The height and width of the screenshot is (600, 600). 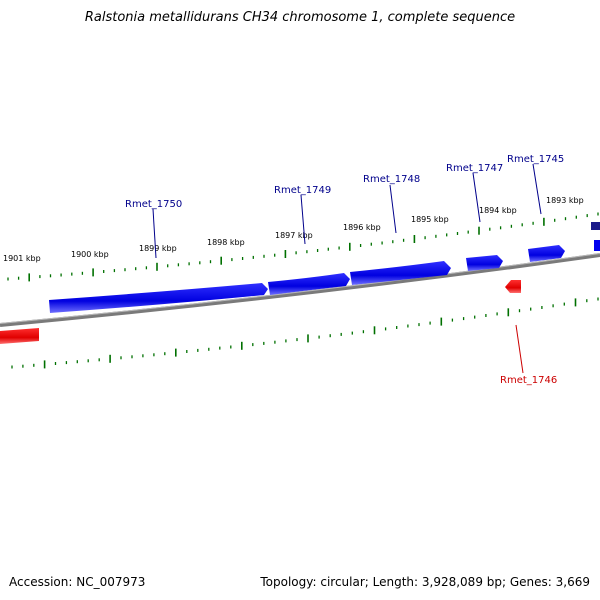 What do you see at coordinates (19, 336) in the screenshot?
I see `gene-partial-left` at bounding box center [19, 336].